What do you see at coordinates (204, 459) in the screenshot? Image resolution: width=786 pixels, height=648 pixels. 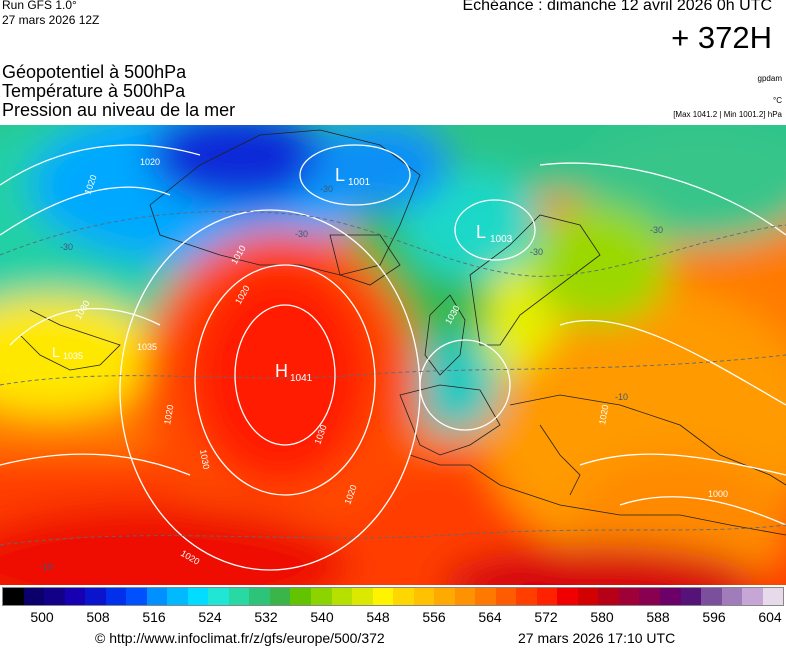 I see `isobar-label: 1030` at bounding box center [204, 459].